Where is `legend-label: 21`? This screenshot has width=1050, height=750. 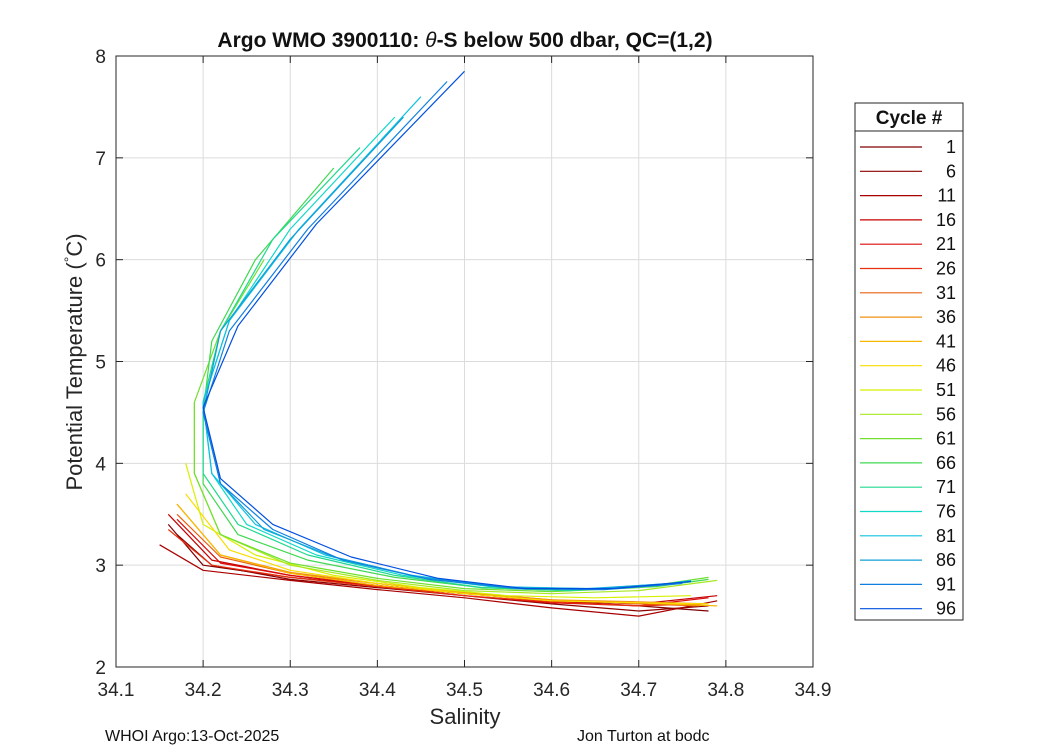 legend-label: 21 is located at coordinates (946, 244).